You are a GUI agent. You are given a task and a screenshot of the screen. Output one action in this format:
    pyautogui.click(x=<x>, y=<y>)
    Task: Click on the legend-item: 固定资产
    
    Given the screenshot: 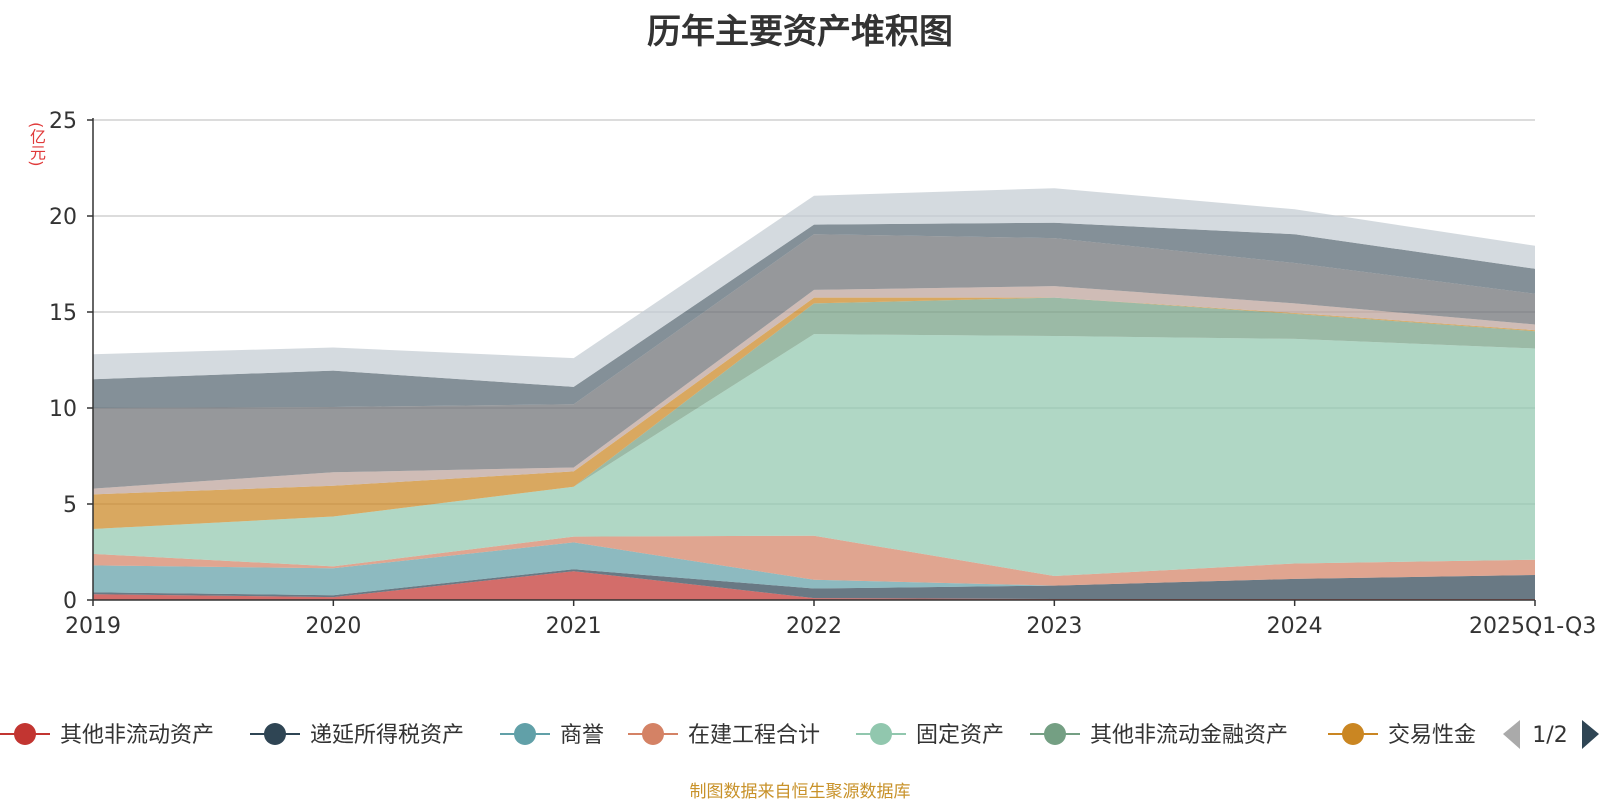 What is the action you would take?
    pyautogui.click(x=930, y=735)
    